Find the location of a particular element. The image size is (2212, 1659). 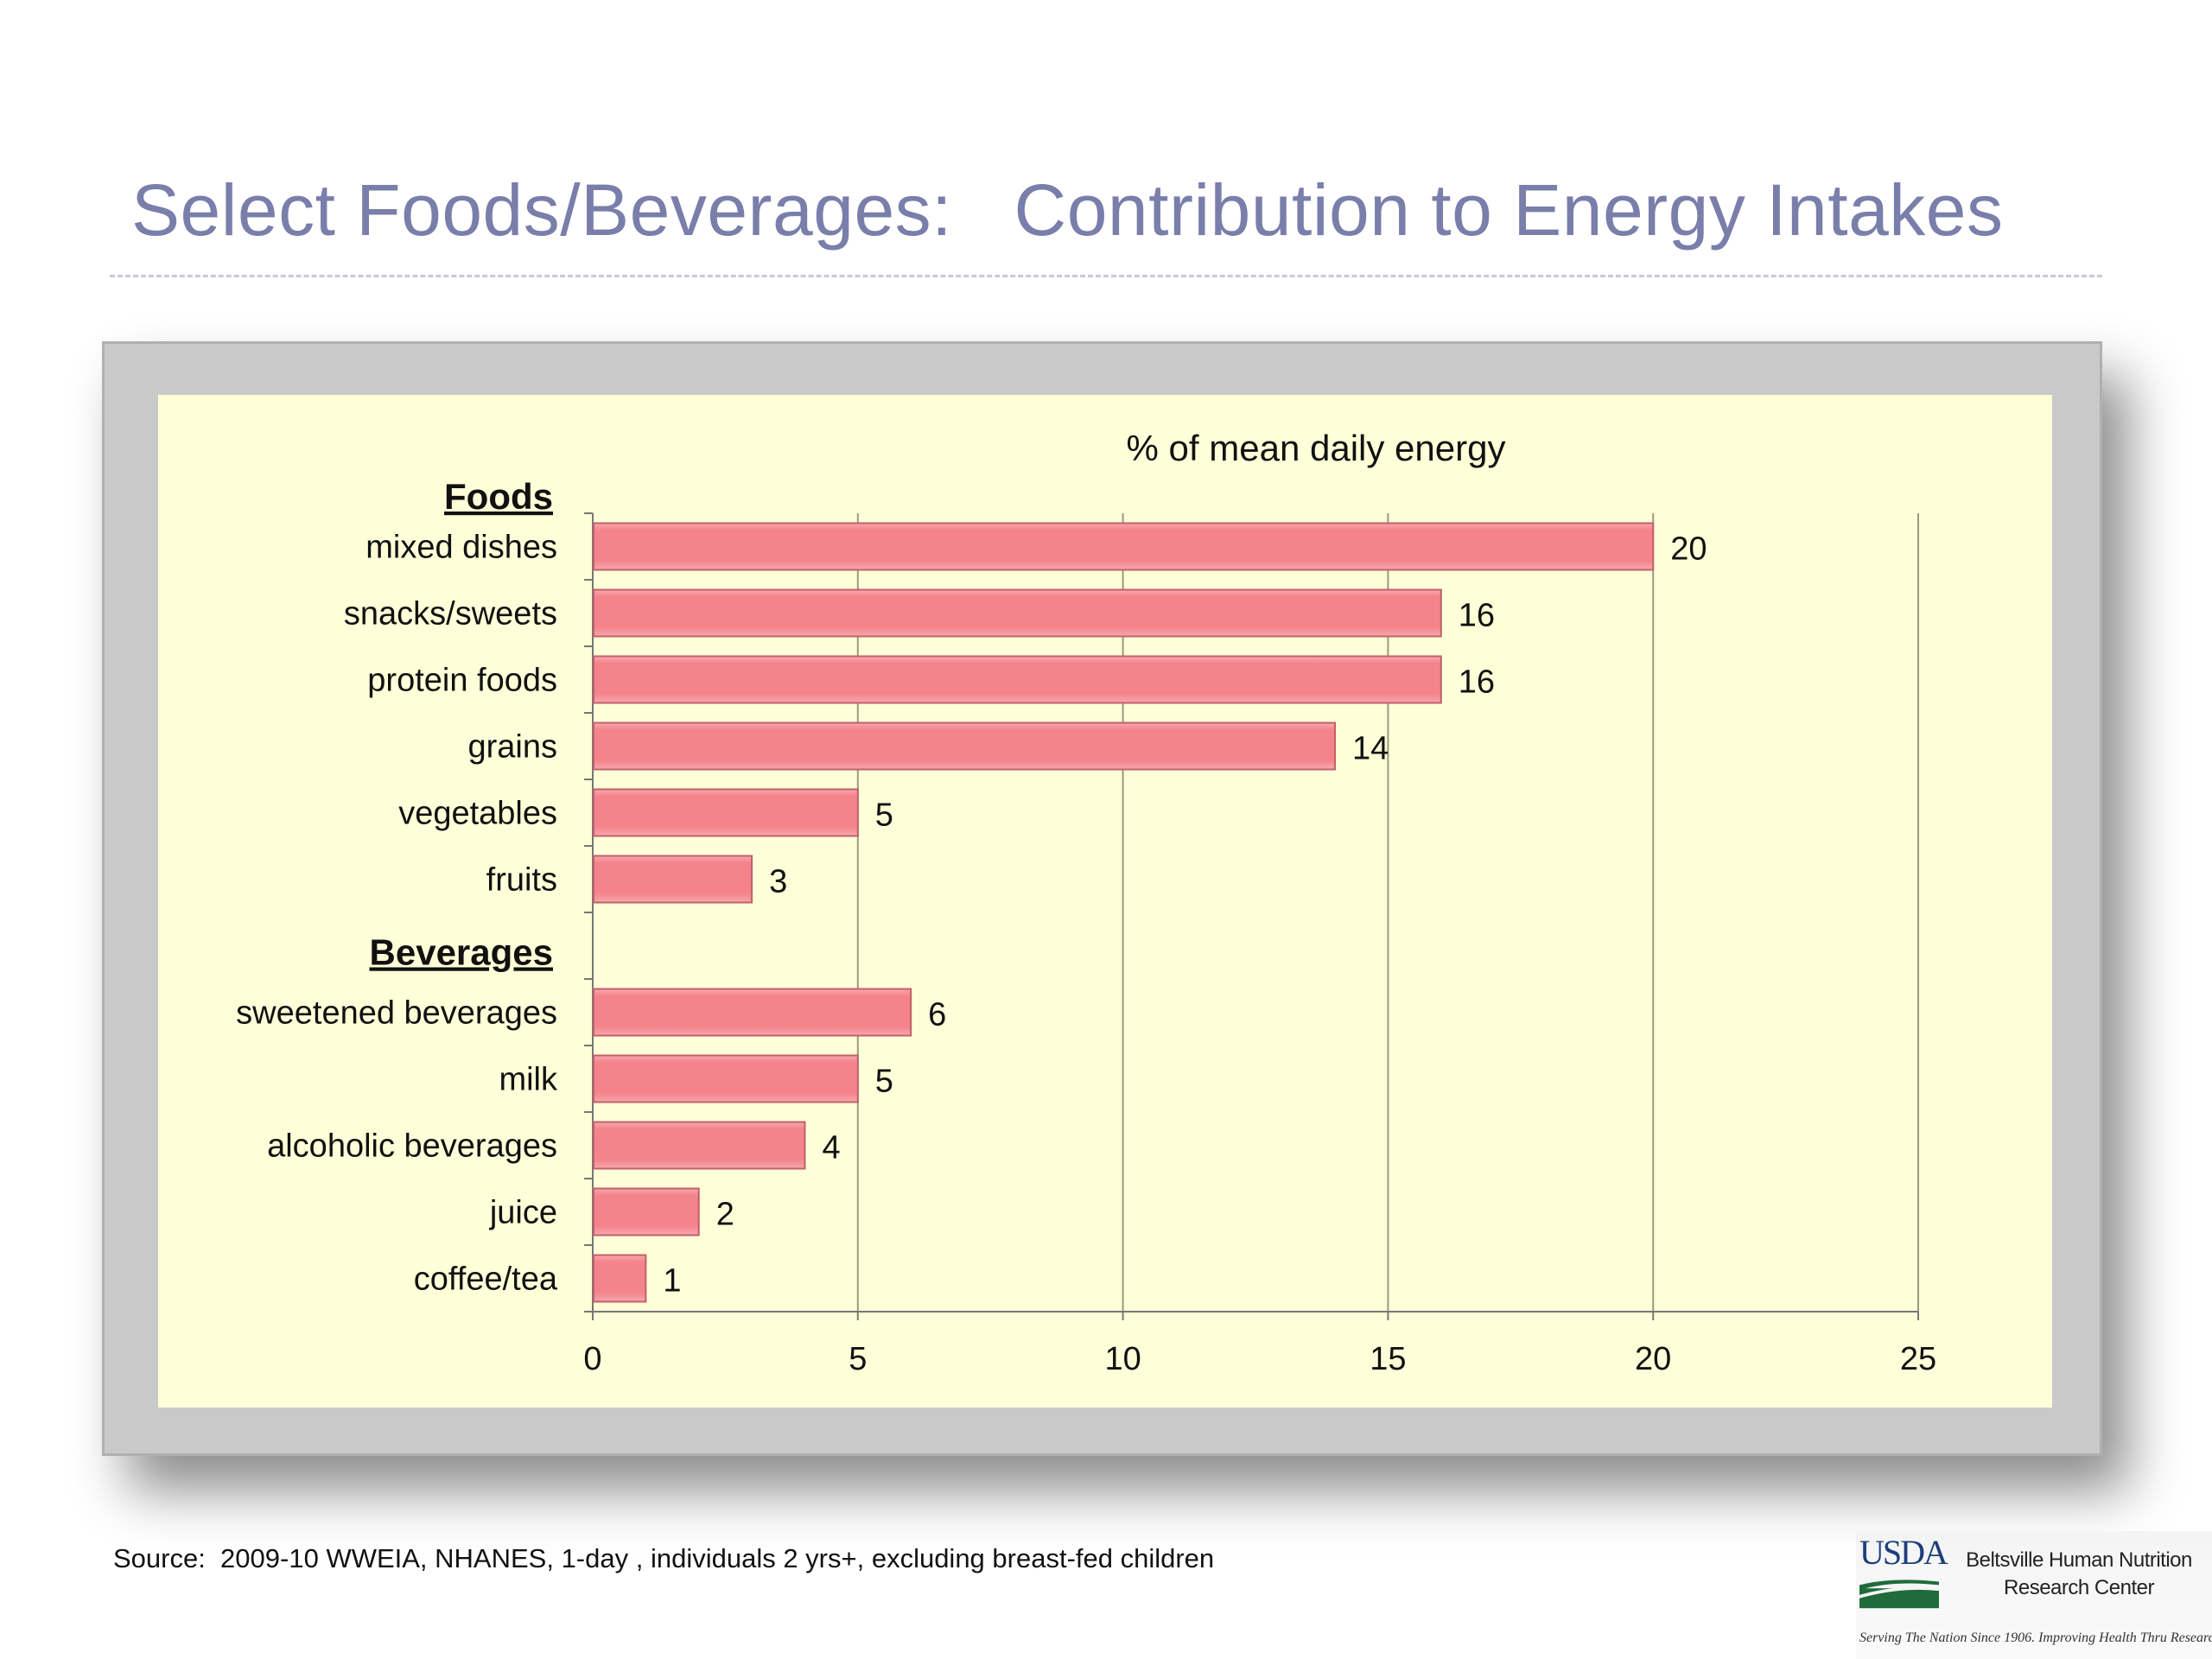

category-label: mixed dishes is located at coordinates (461, 548).